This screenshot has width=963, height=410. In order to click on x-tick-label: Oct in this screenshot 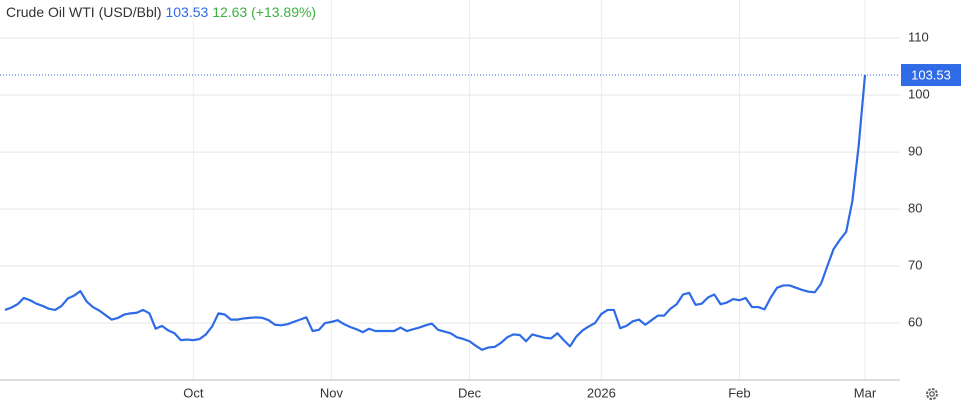, I will do `click(193, 392)`.